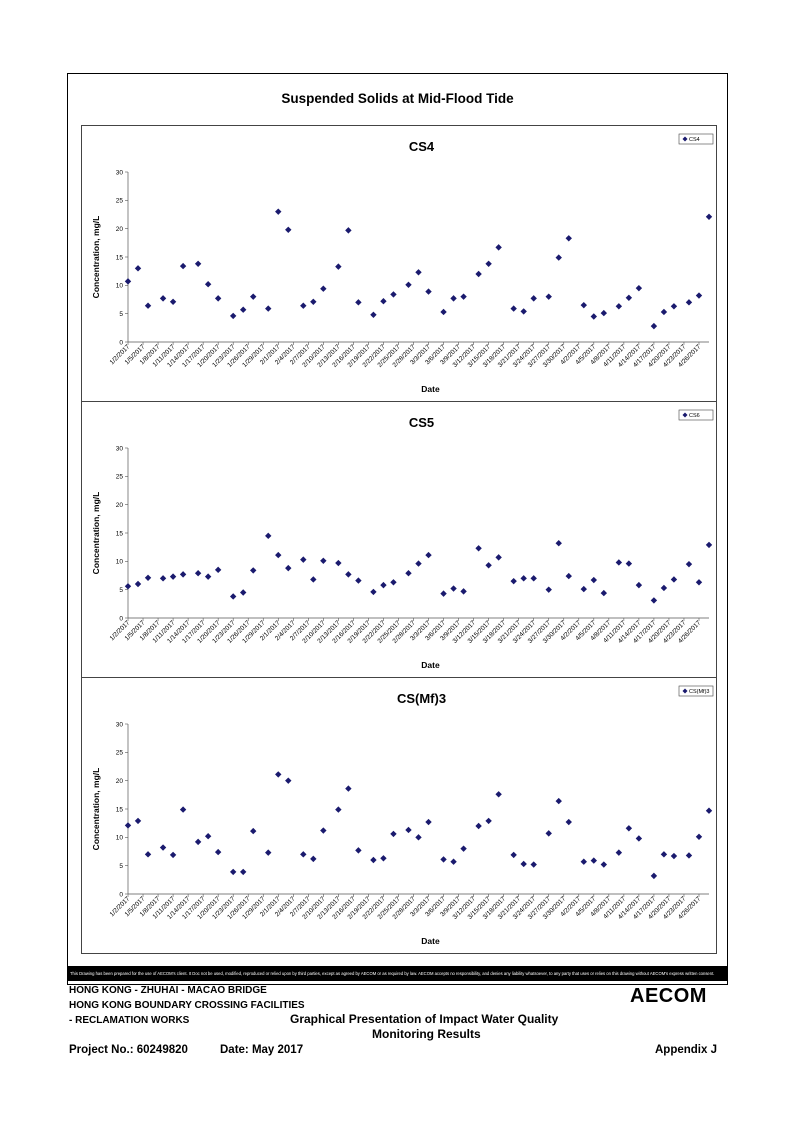  I want to click on chart-legend: CS6, so click(696, 415).